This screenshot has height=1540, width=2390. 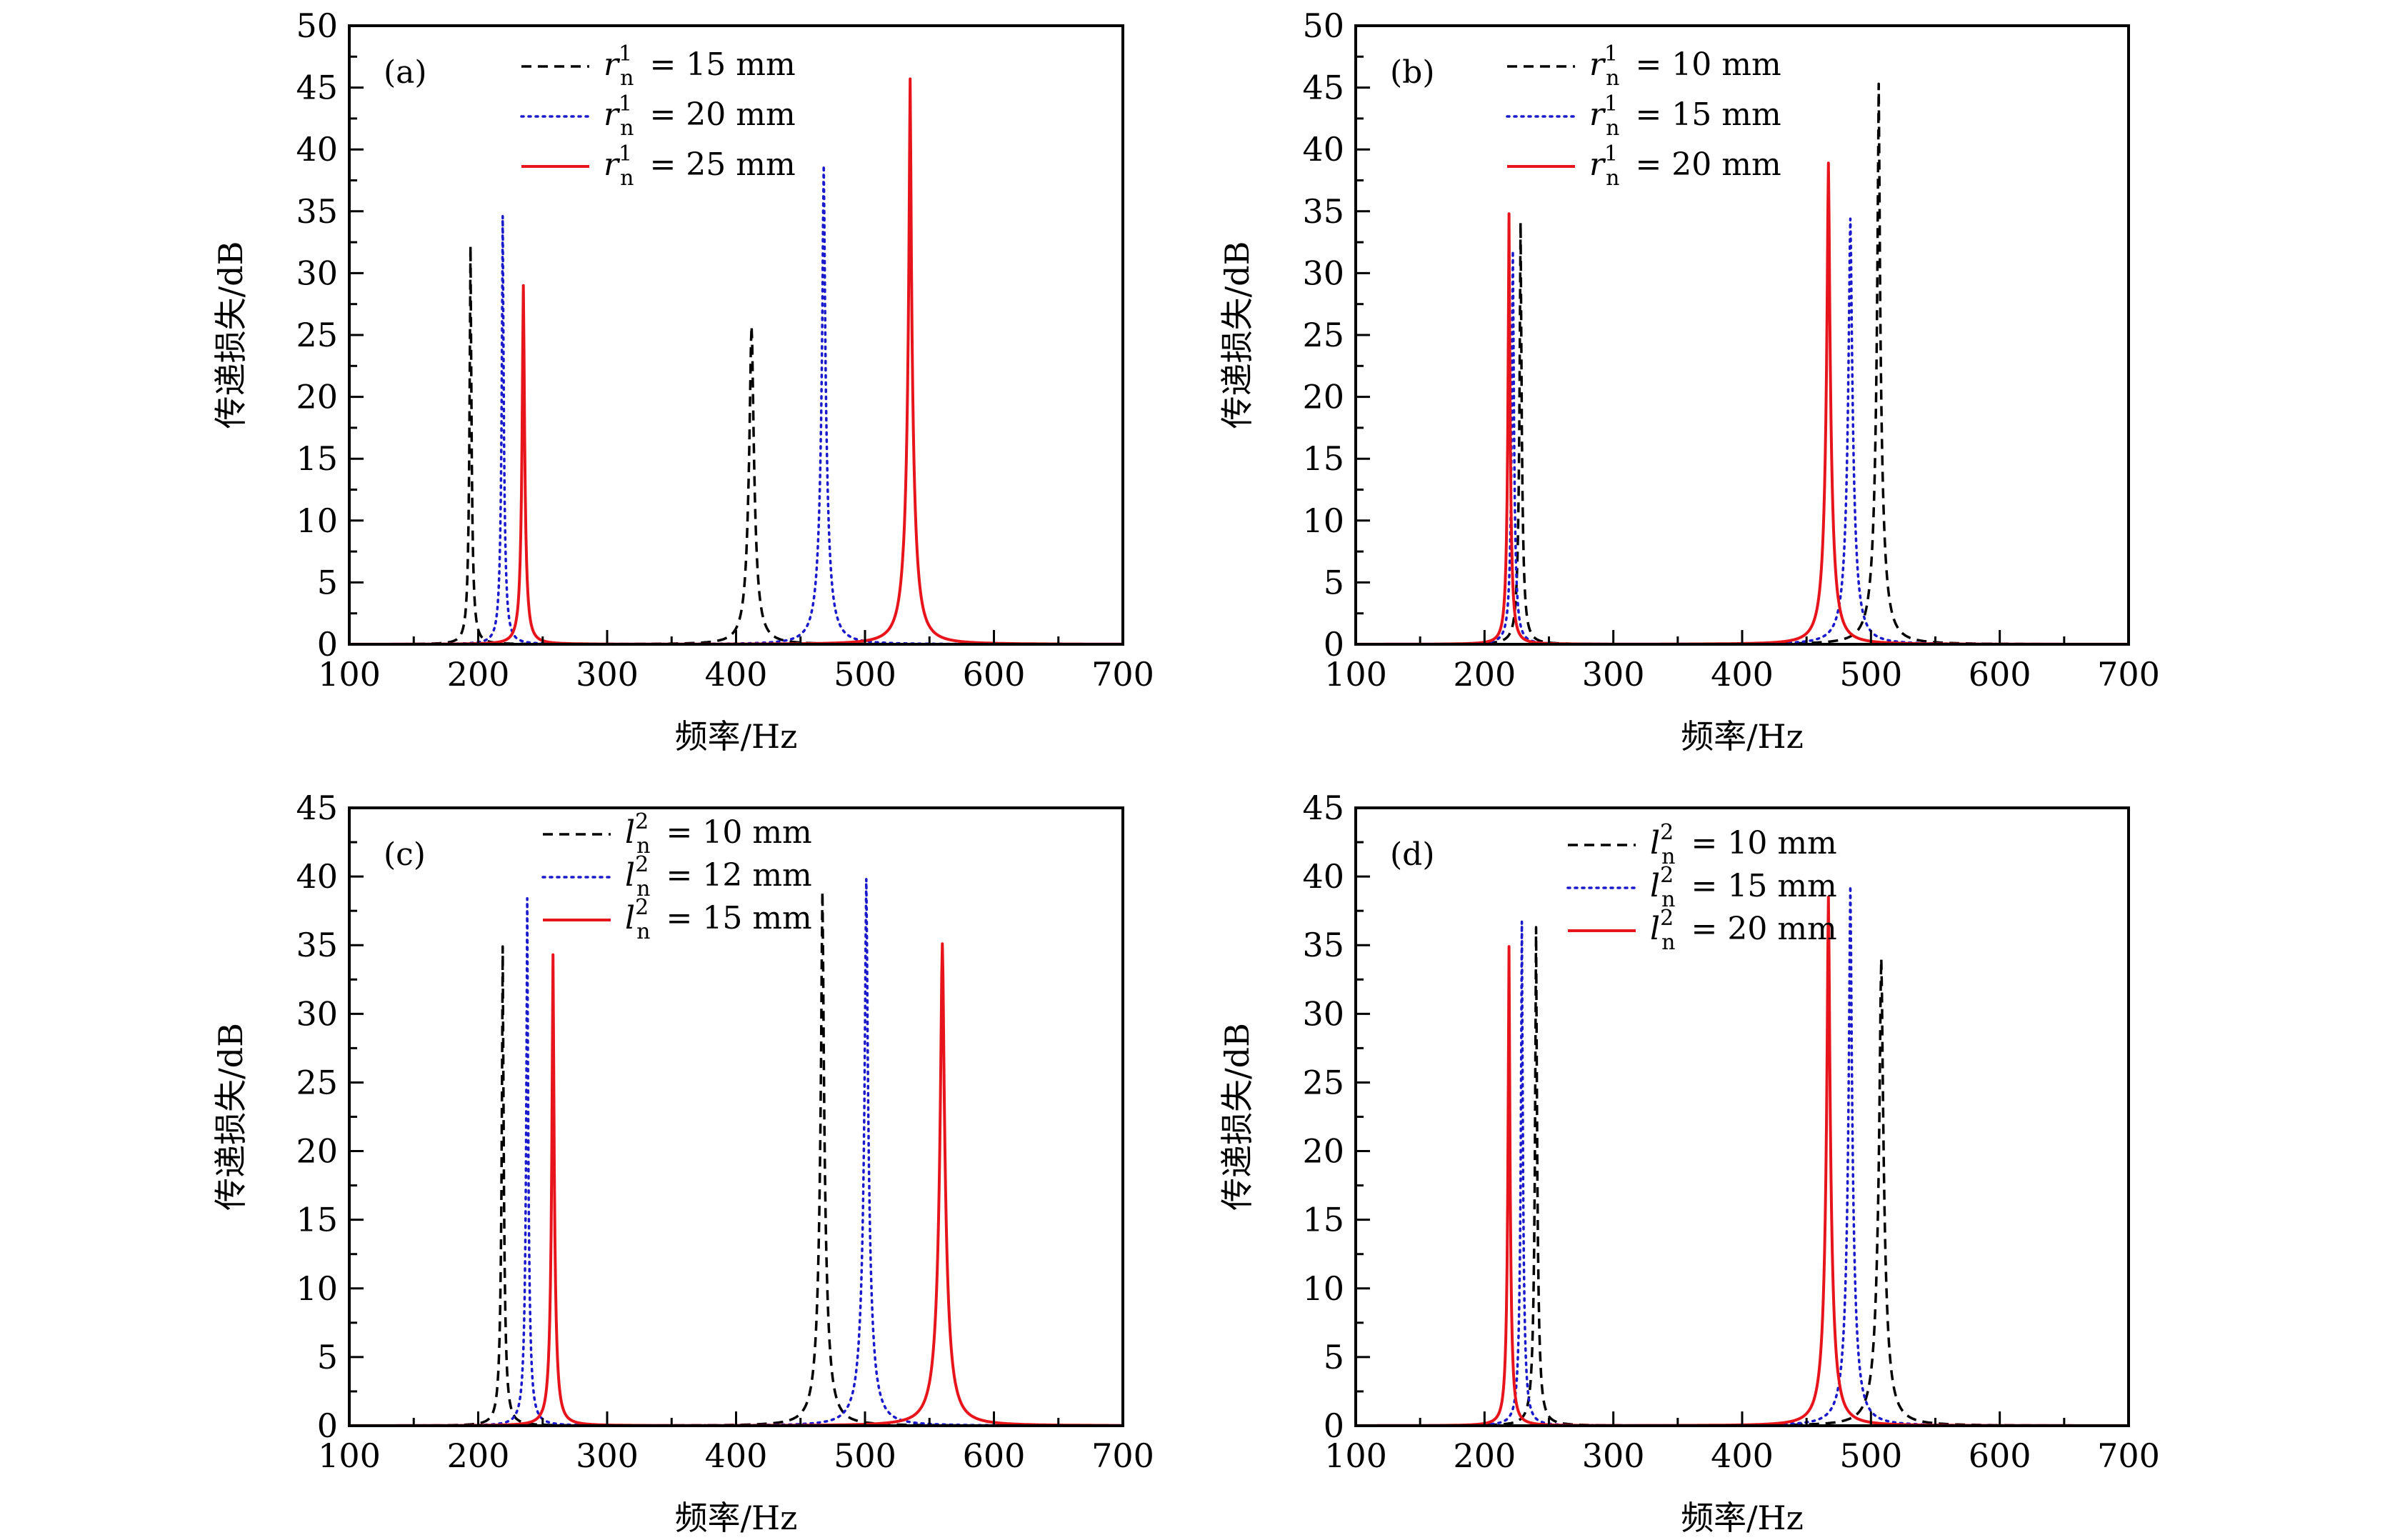 What do you see at coordinates (1685, 66) in the screenshot?
I see `legend-label: r1 n = 10 mm` at bounding box center [1685, 66].